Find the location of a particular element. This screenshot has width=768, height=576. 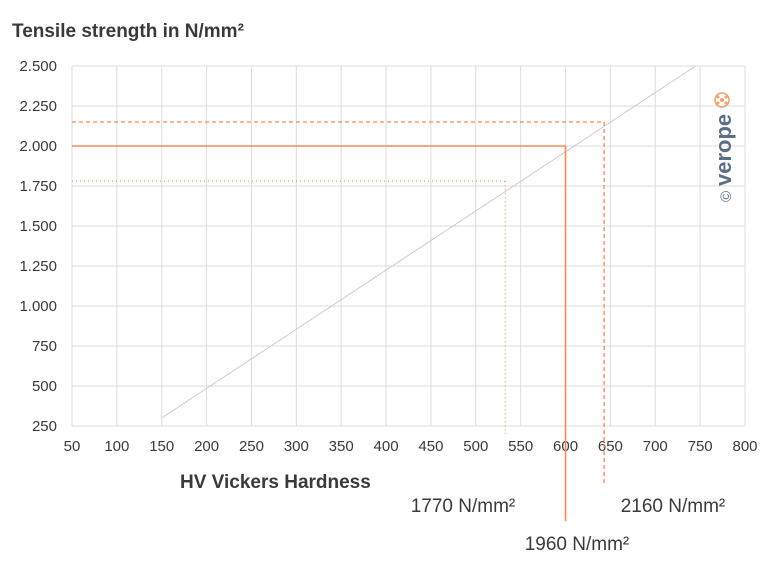

x-tick-label: 750 is located at coordinates (700, 446).